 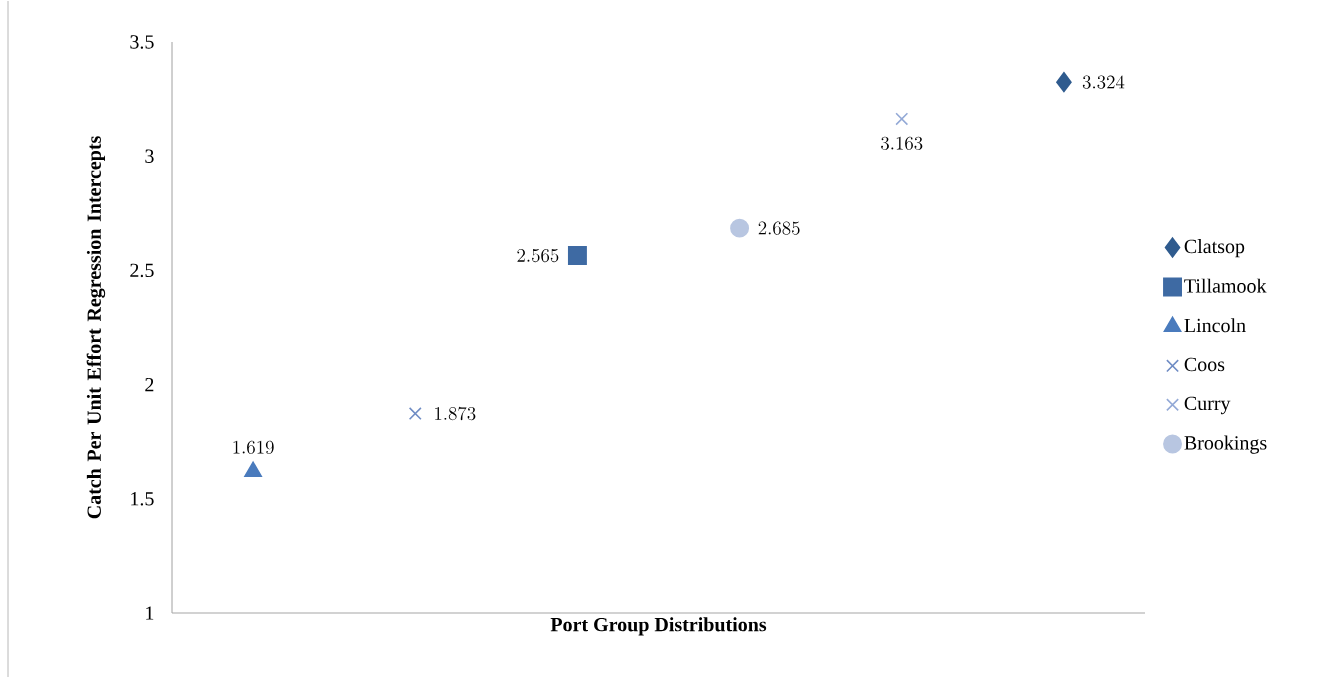 I want to click on data-label: 1 .873, so click(x=455, y=413).